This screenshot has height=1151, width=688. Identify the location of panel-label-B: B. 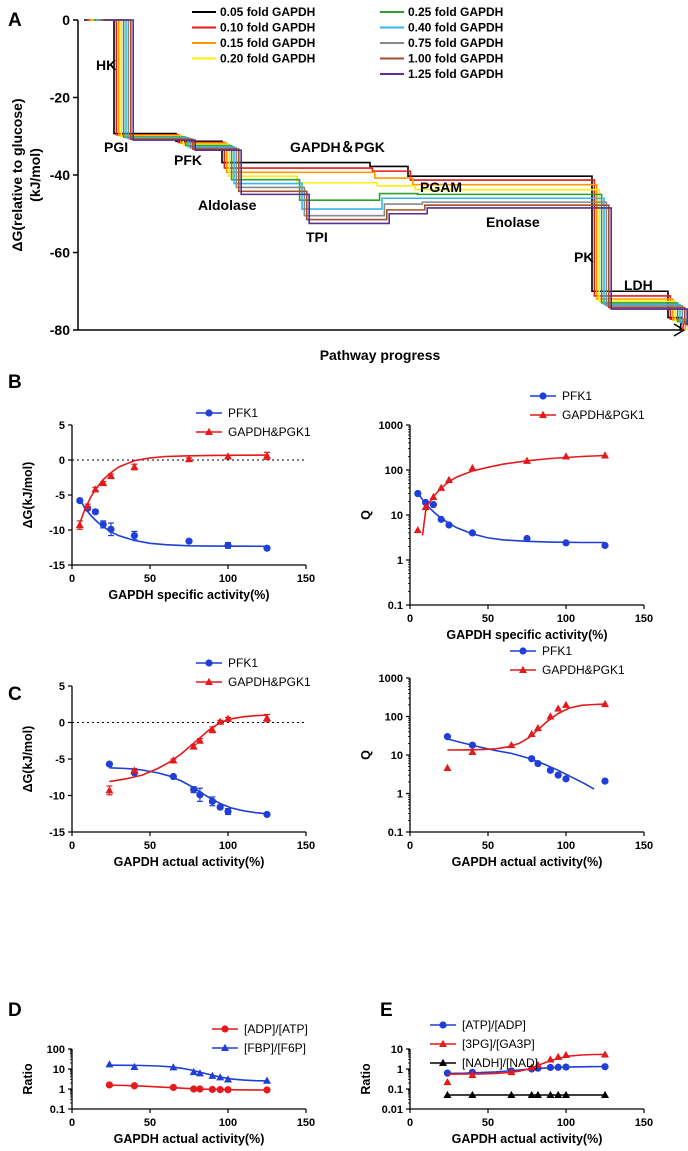
(15, 382).